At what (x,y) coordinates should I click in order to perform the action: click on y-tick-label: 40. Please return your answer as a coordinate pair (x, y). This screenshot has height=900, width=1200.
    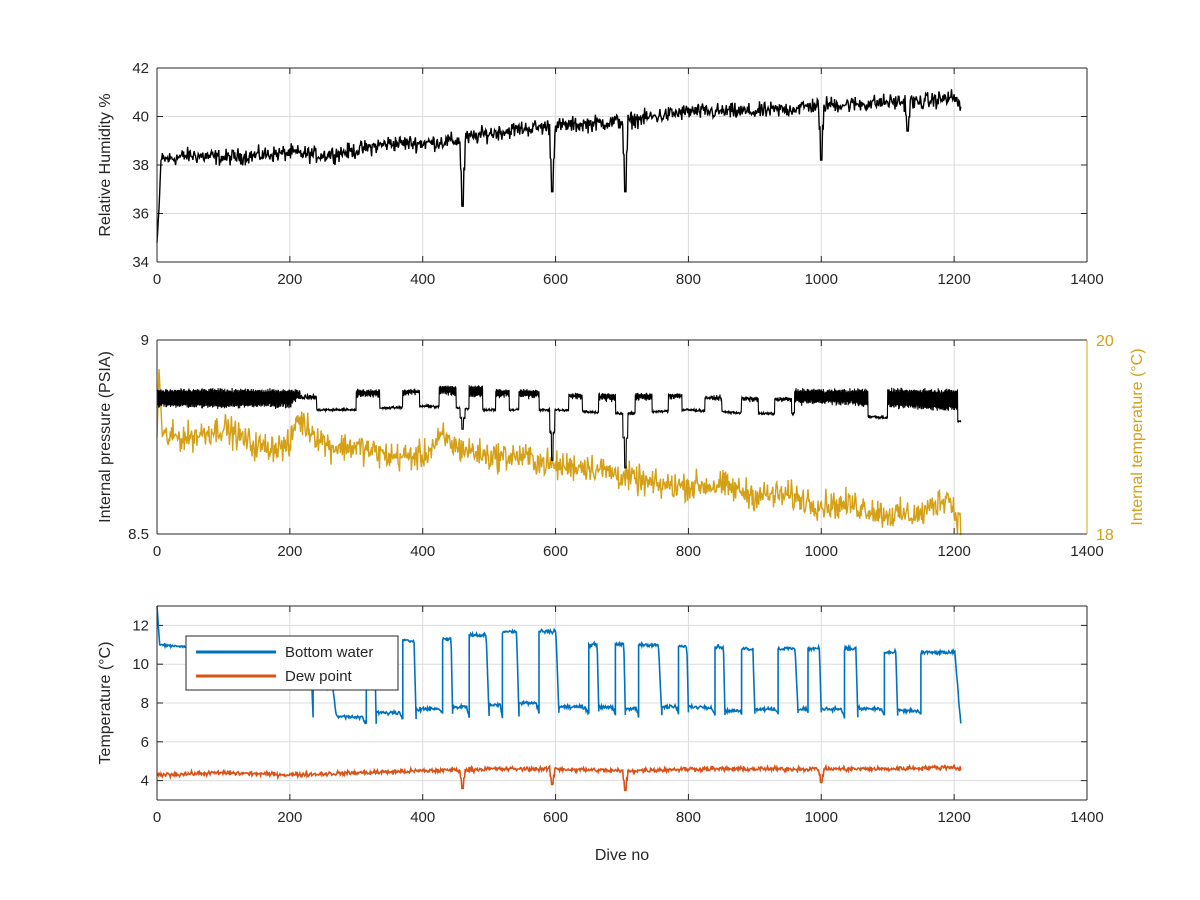
    Looking at the image, I should click on (140, 117).